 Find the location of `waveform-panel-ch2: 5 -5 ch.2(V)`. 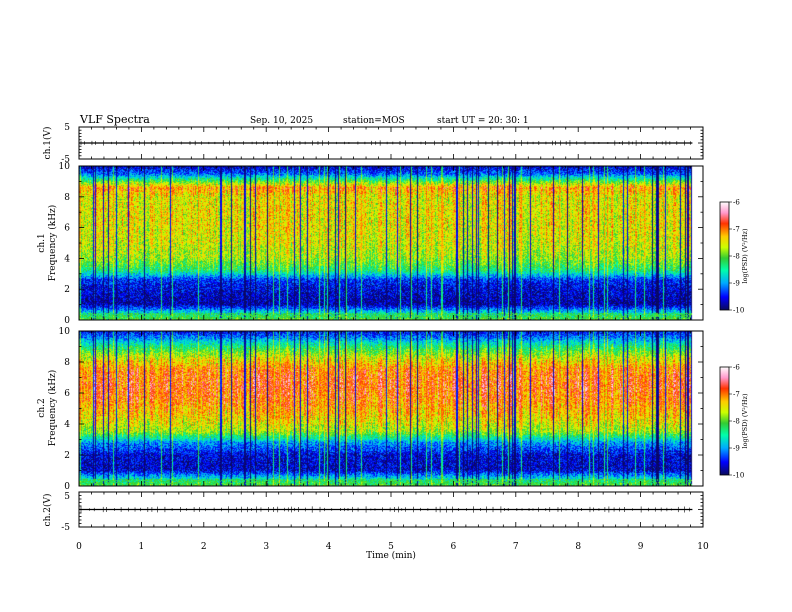

waveform-panel-ch2: 5 -5 ch.2(V) is located at coordinates (373, 512).